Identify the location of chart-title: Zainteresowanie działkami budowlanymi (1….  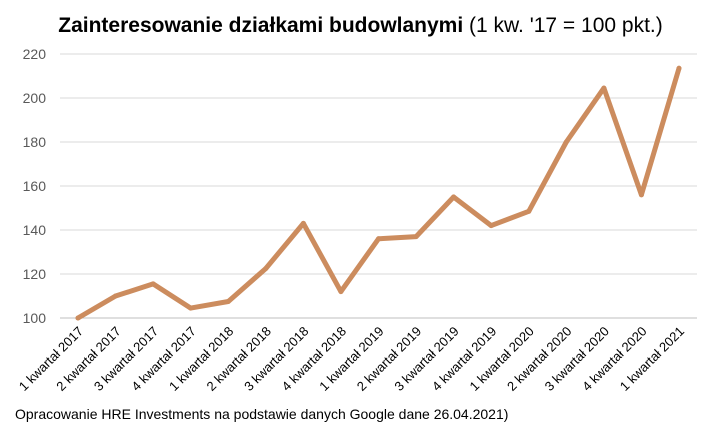
(360, 26).